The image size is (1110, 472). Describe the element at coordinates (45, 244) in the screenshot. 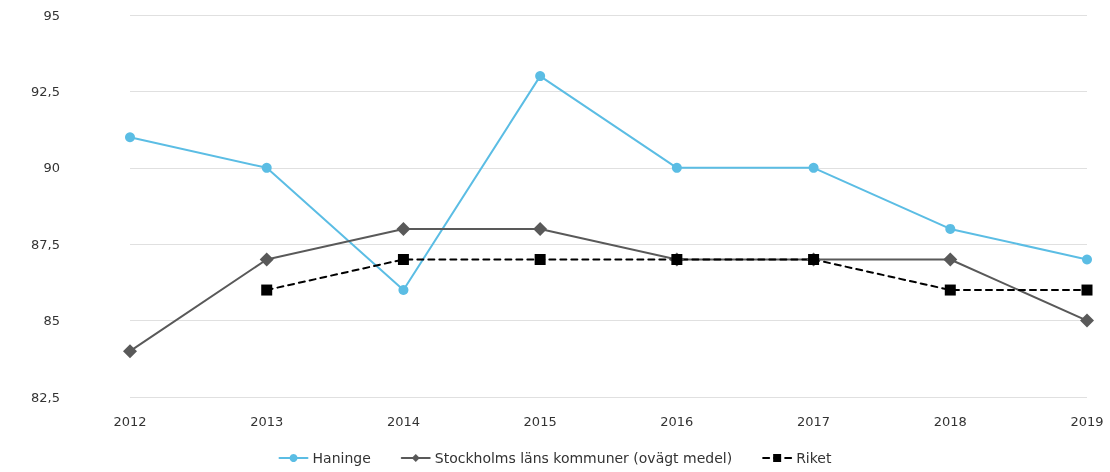

I see `y-tick-label: 87,5` at that location.